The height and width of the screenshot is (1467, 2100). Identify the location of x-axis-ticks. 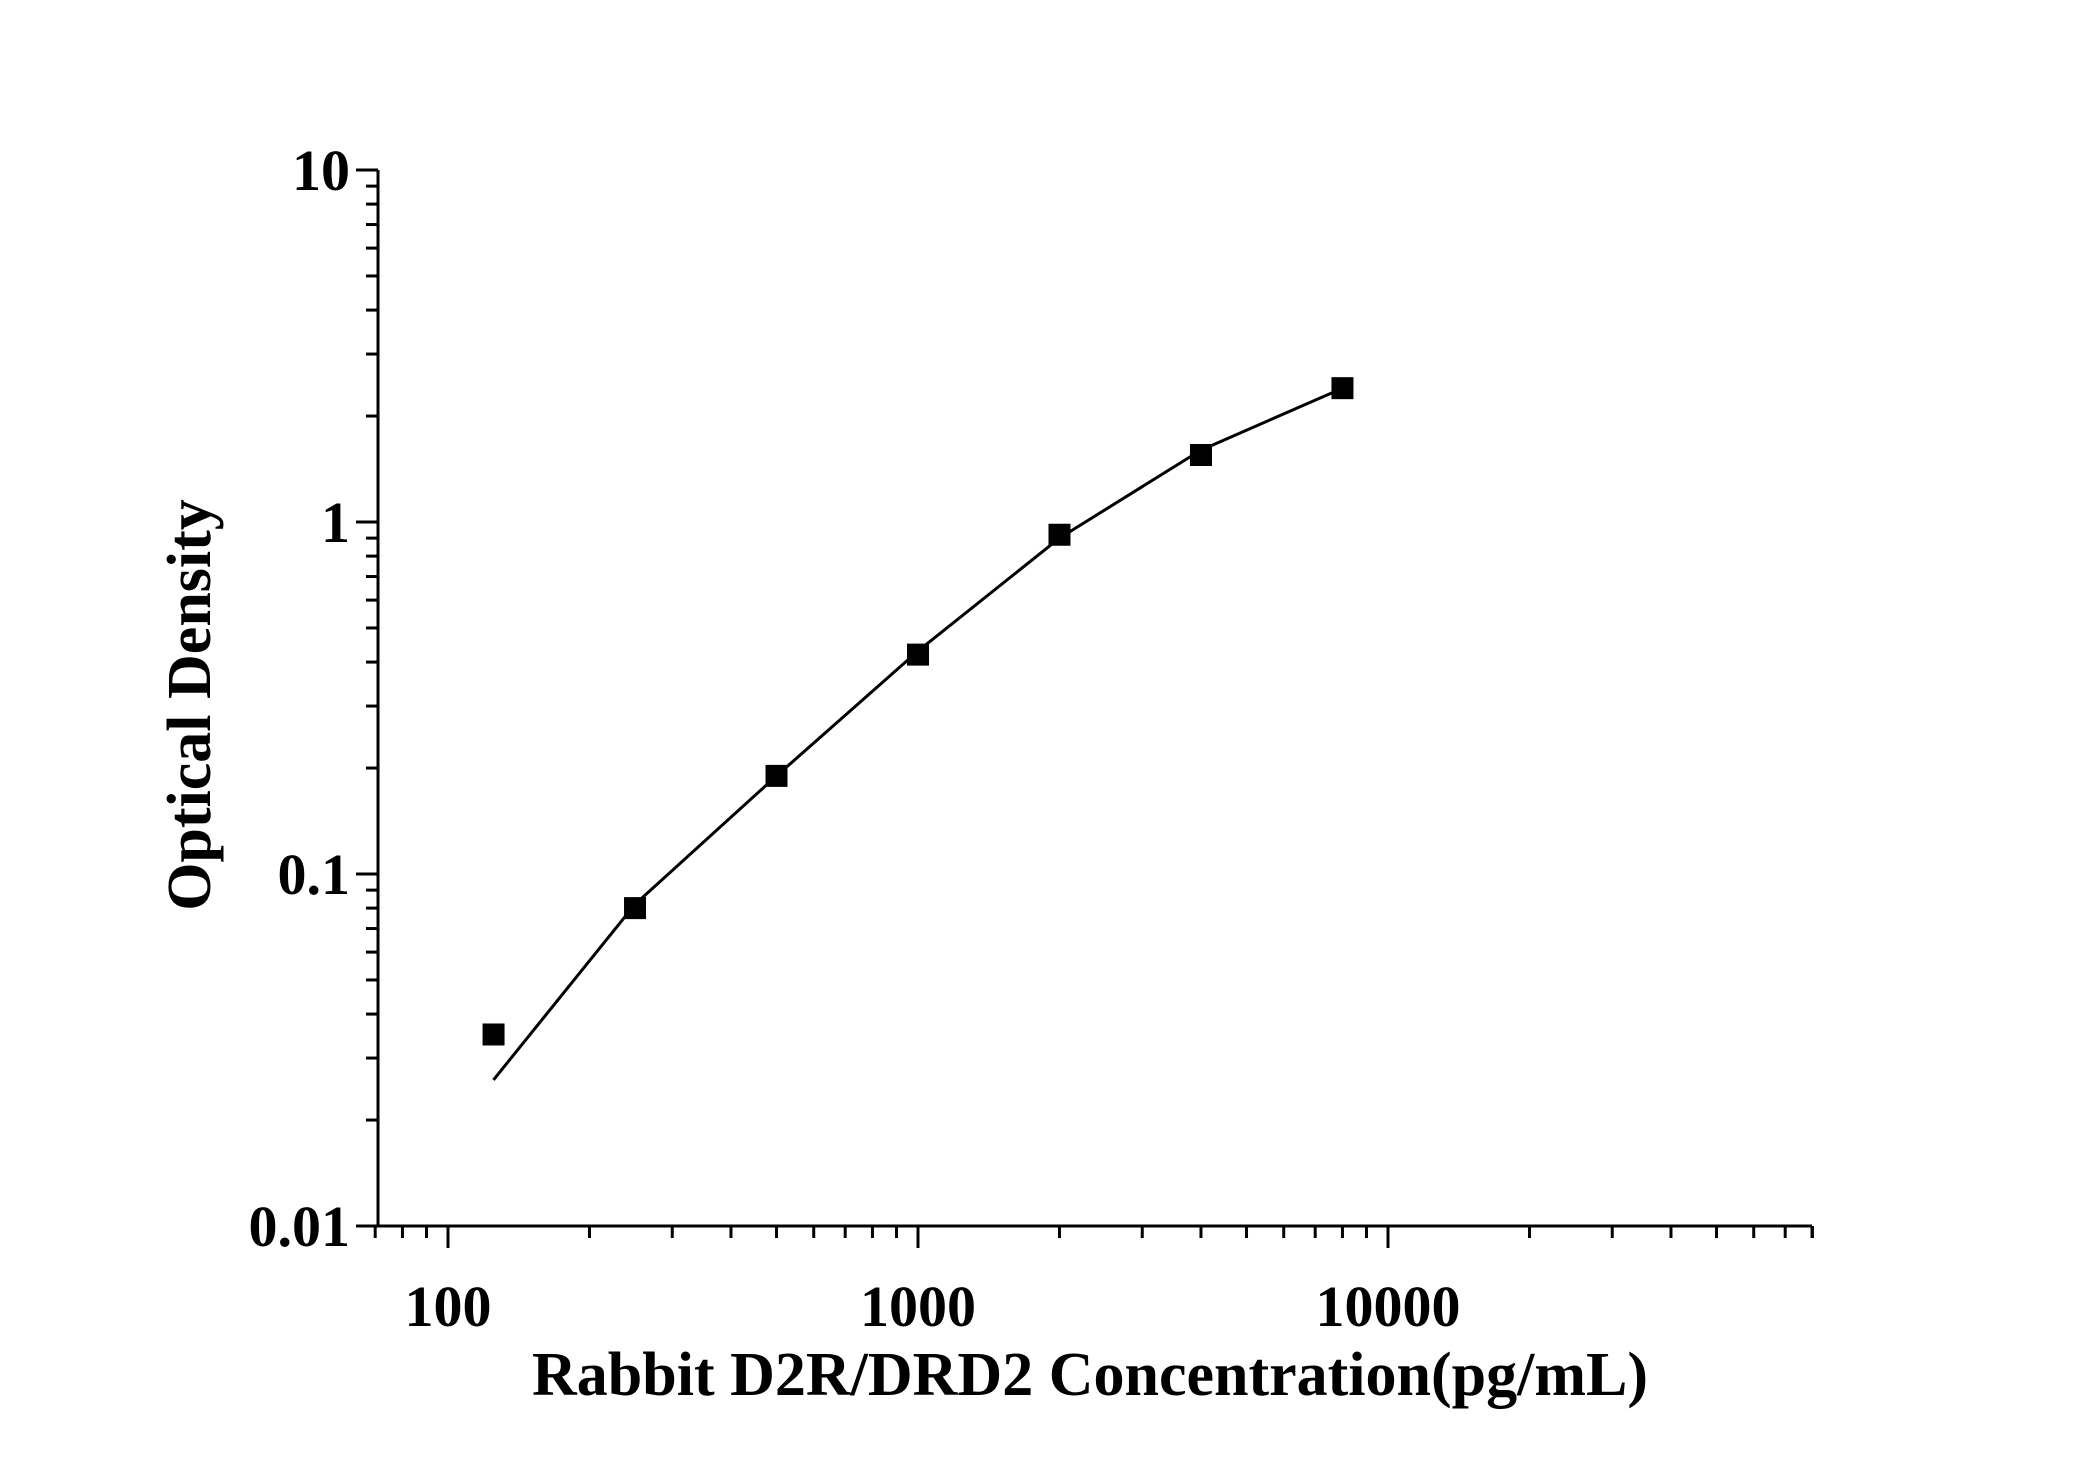
(1093, 1237).